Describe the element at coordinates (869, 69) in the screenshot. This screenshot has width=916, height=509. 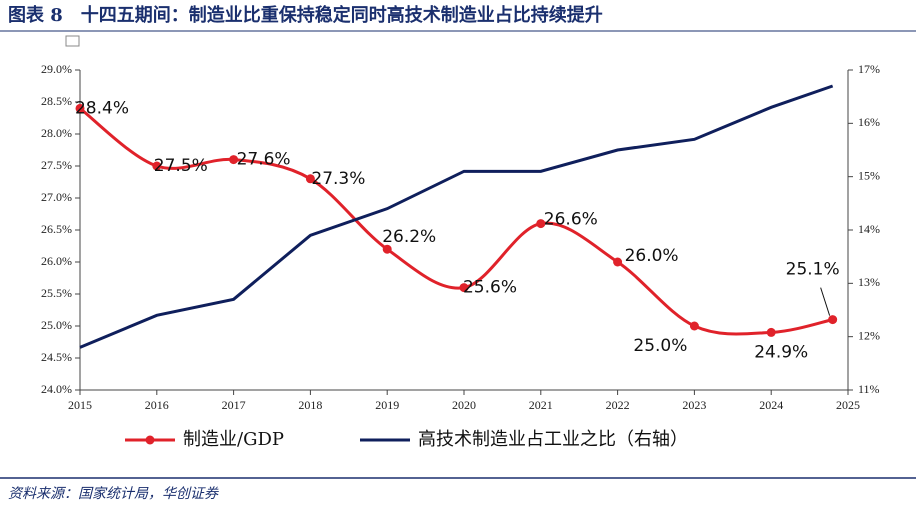
I see `y2-tick-label: 17%` at that location.